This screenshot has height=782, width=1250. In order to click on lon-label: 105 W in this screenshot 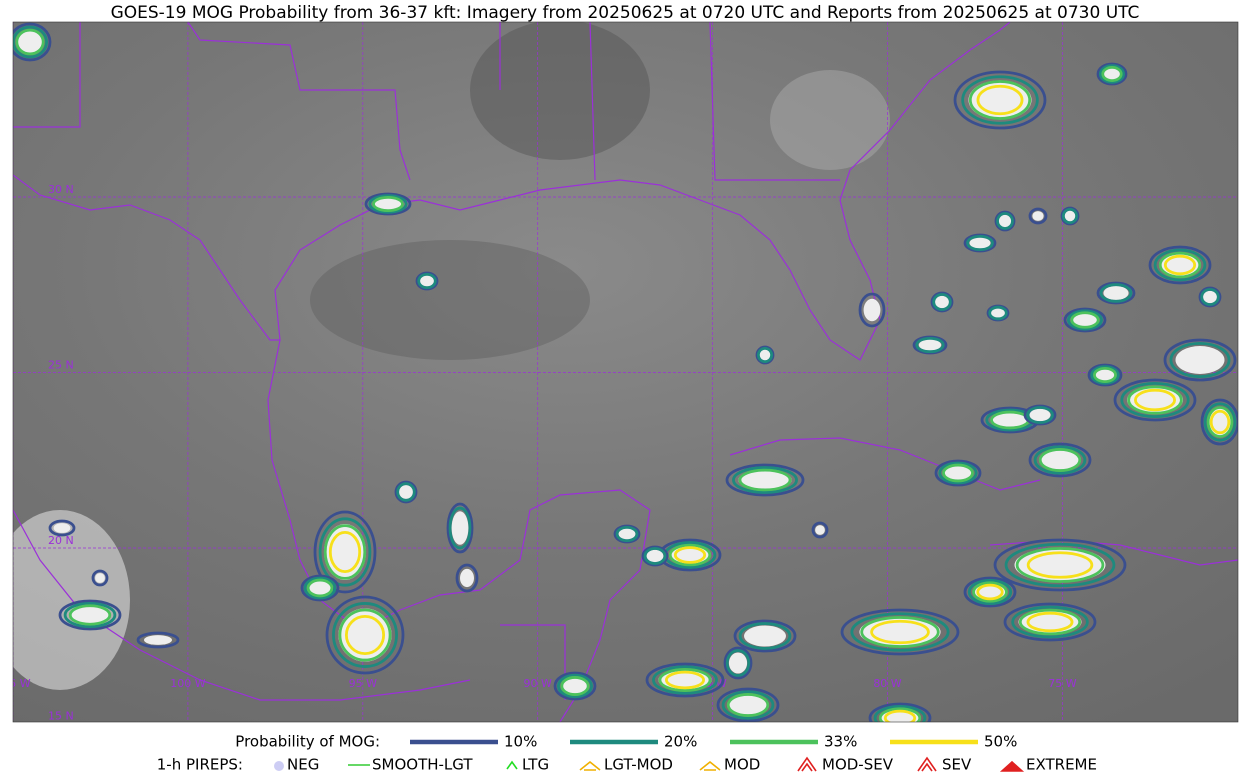, I will do `click(15, 683)`.